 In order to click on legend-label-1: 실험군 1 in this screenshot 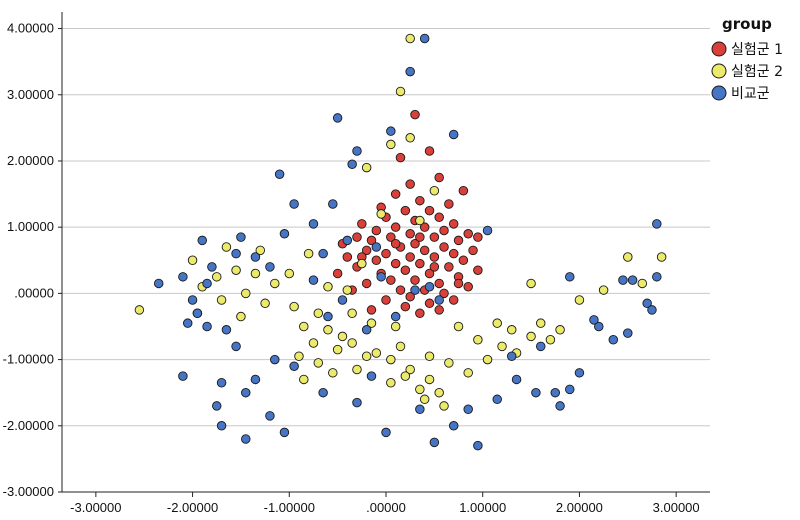, I will do `click(757, 50)`.